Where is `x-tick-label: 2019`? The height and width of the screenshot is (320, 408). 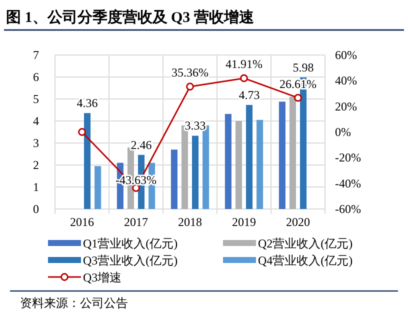 x-tick-label: 2019 is located at coordinates (244, 222).